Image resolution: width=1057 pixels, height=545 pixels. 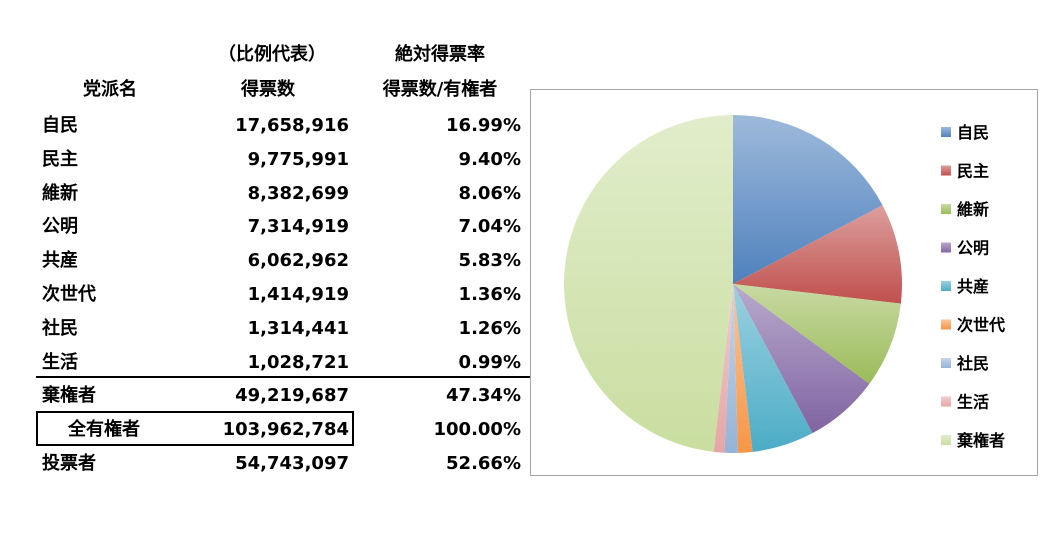 What do you see at coordinates (973, 171) in the screenshot?
I see `legend-label: 民主` at bounding box center [973, 171].